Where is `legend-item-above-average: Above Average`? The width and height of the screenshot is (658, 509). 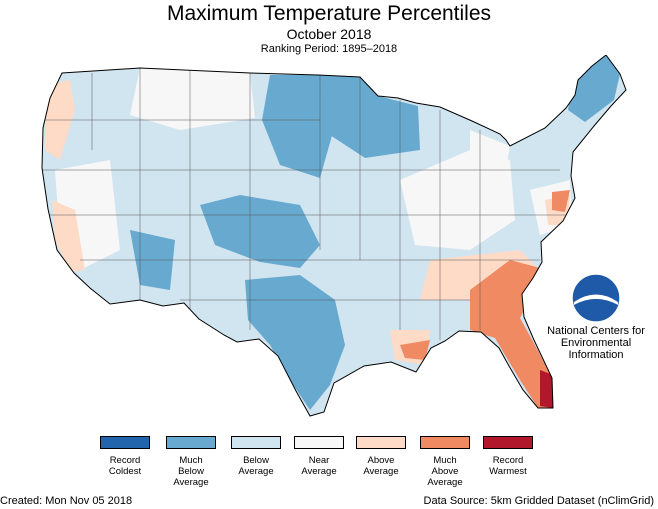 legend-item-above-average: Above Average is located at coordinates (381, 456).